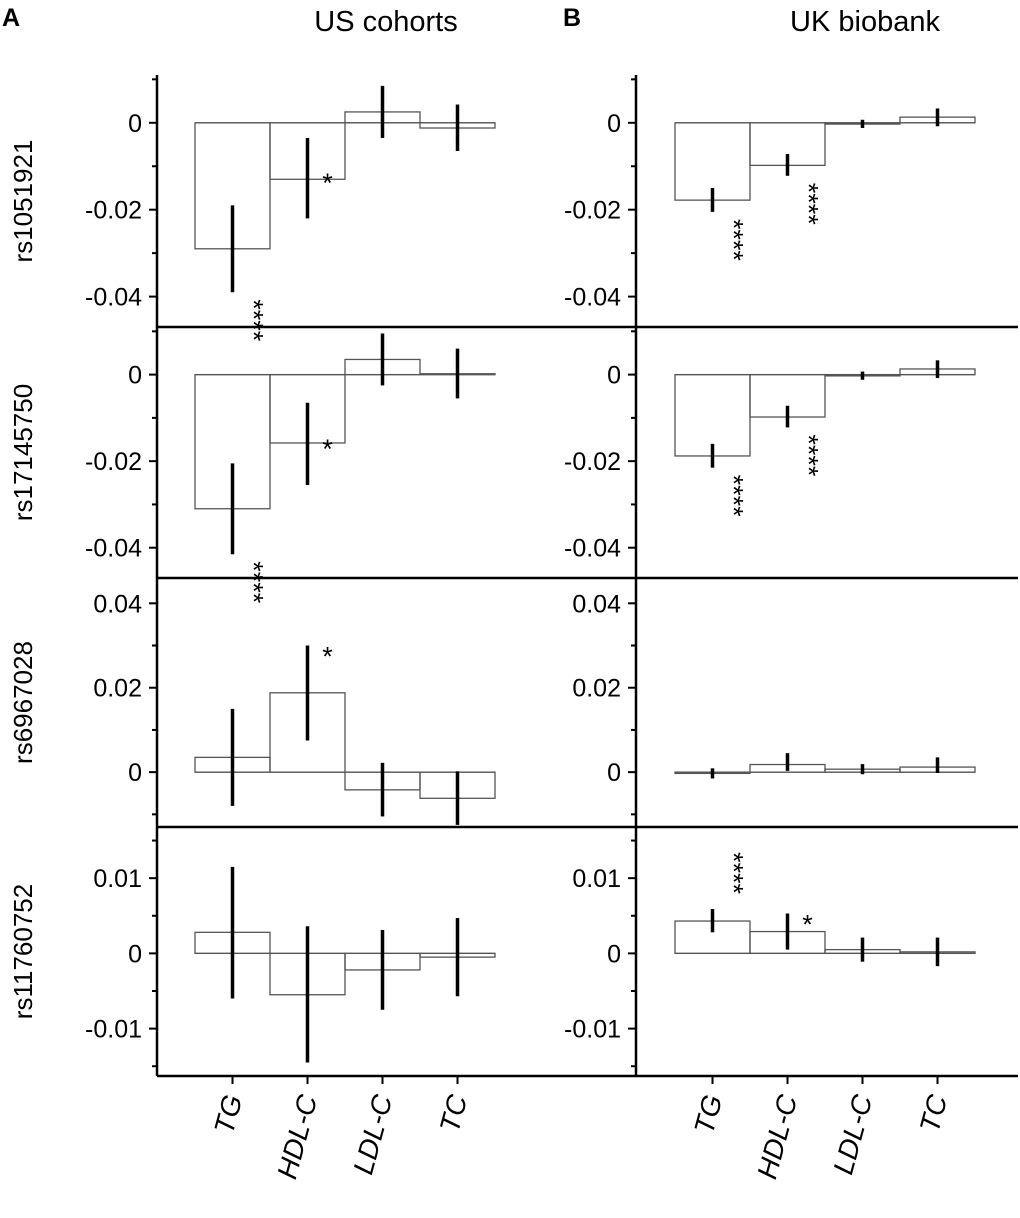 The width and height of the screenshot is (1020, 1218). I want to click on panel-title-us: US cohorts, so click(385, 22).